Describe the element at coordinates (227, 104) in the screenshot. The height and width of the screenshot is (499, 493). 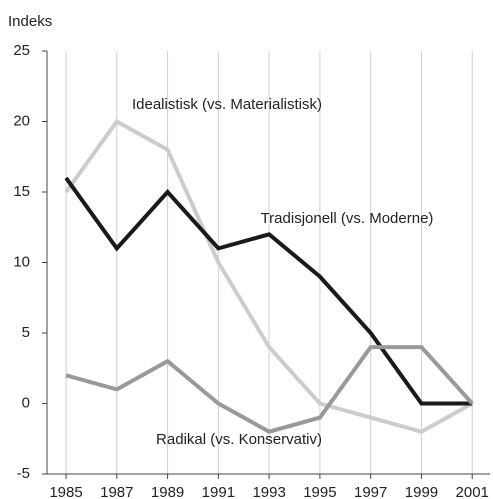
I see `series-label: Idealistisk (vs. Materialistisk)` at that location.